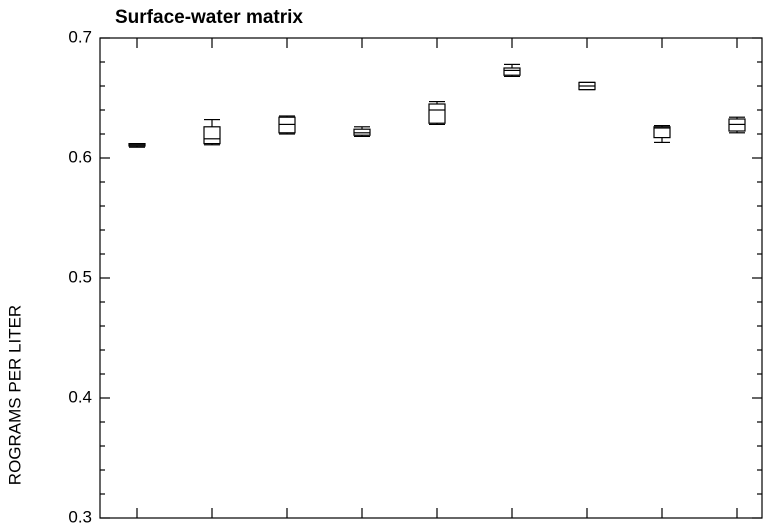 The width and height of the screenshot is (772, 525). I want to click on y-tick-label: 0.5, so click(80, 276).